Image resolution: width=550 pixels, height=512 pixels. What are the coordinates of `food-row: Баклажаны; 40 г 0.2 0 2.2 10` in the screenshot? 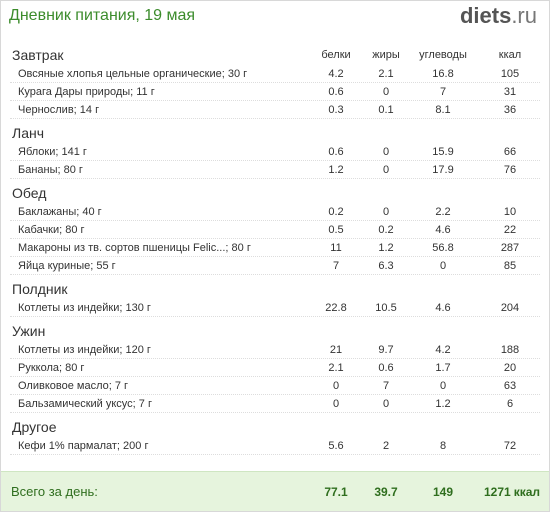 It's located at (275, 212).